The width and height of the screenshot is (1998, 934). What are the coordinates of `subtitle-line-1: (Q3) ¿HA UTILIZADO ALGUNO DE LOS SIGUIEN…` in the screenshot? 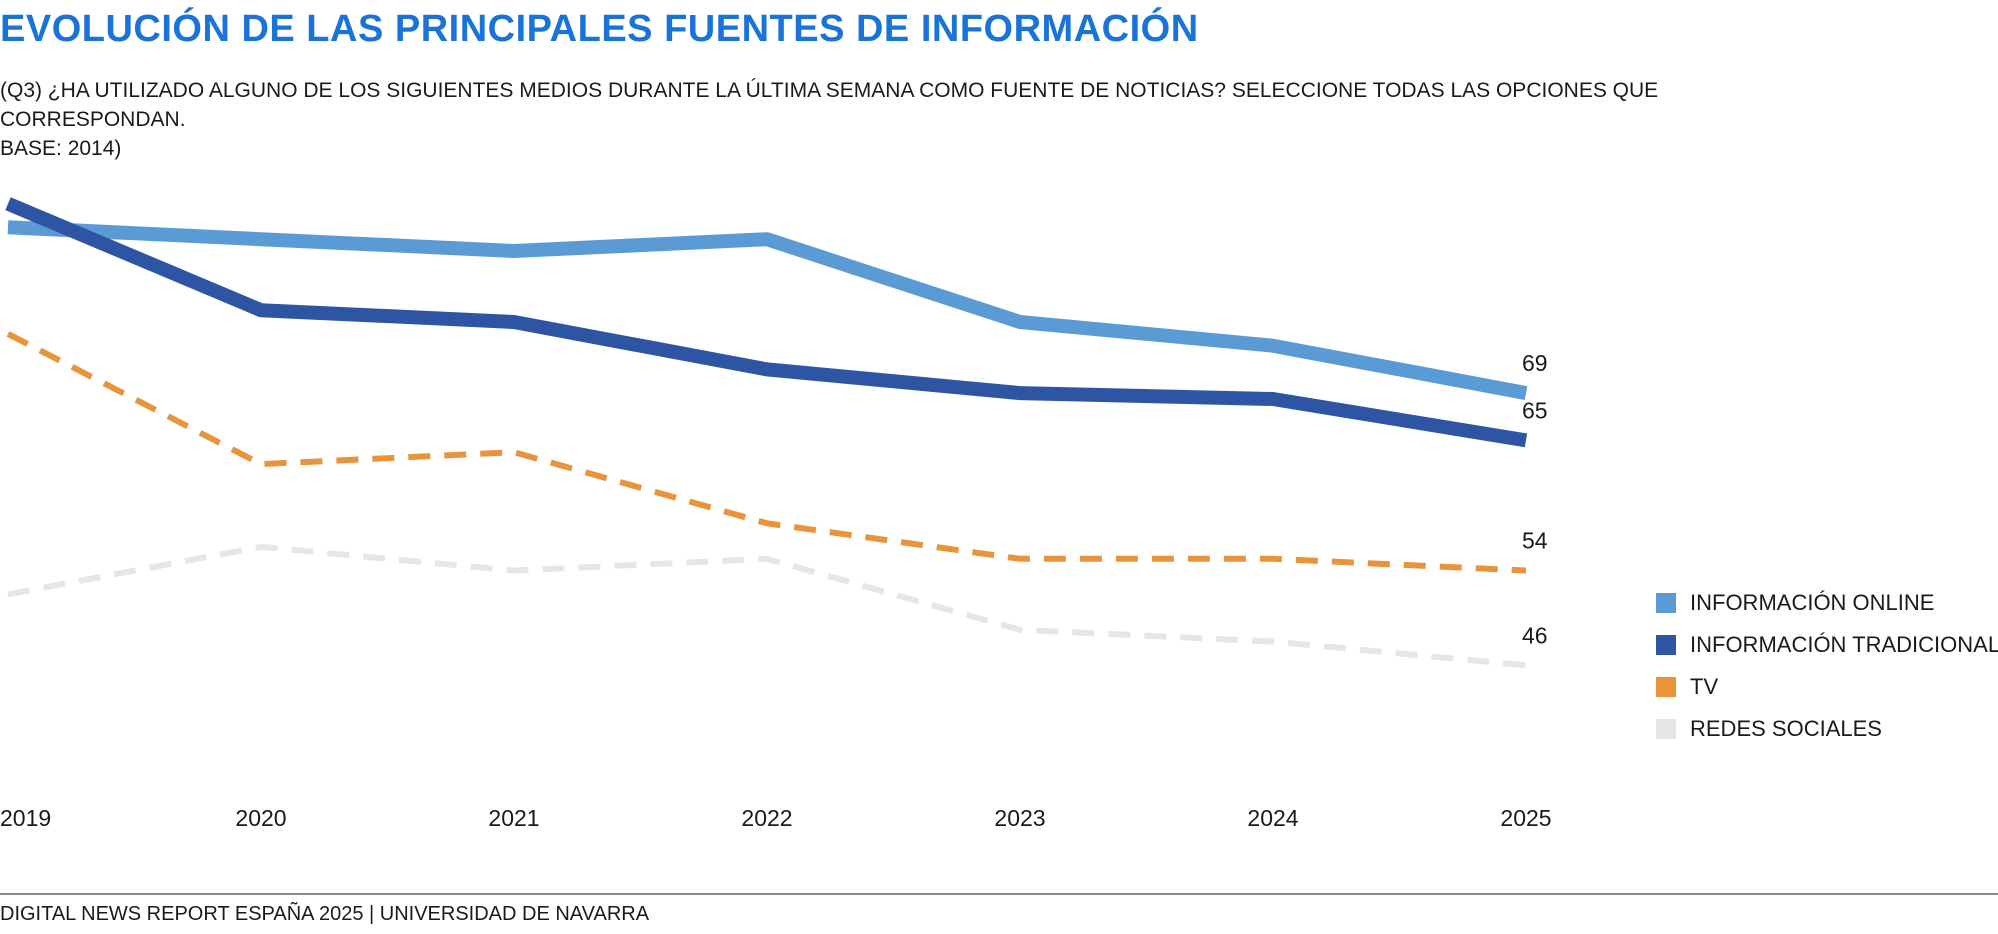 It's located at (829, 90).